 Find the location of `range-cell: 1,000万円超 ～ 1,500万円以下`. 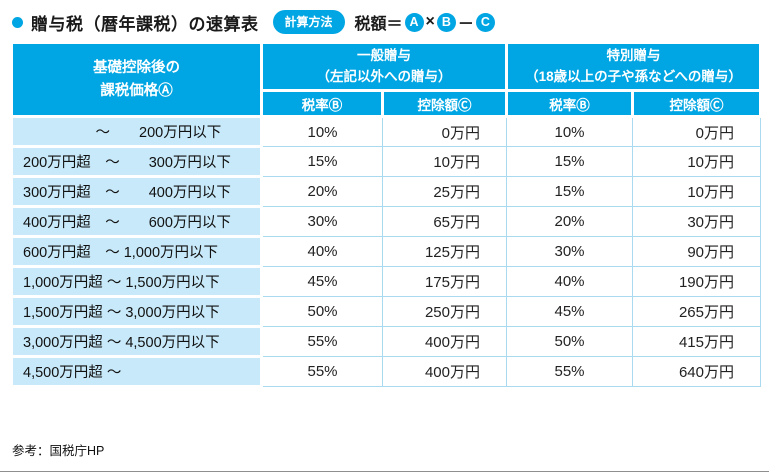

range-cell: 1,000万円超 ～ 1,500万円以下 is located at coordinates (136, 281).